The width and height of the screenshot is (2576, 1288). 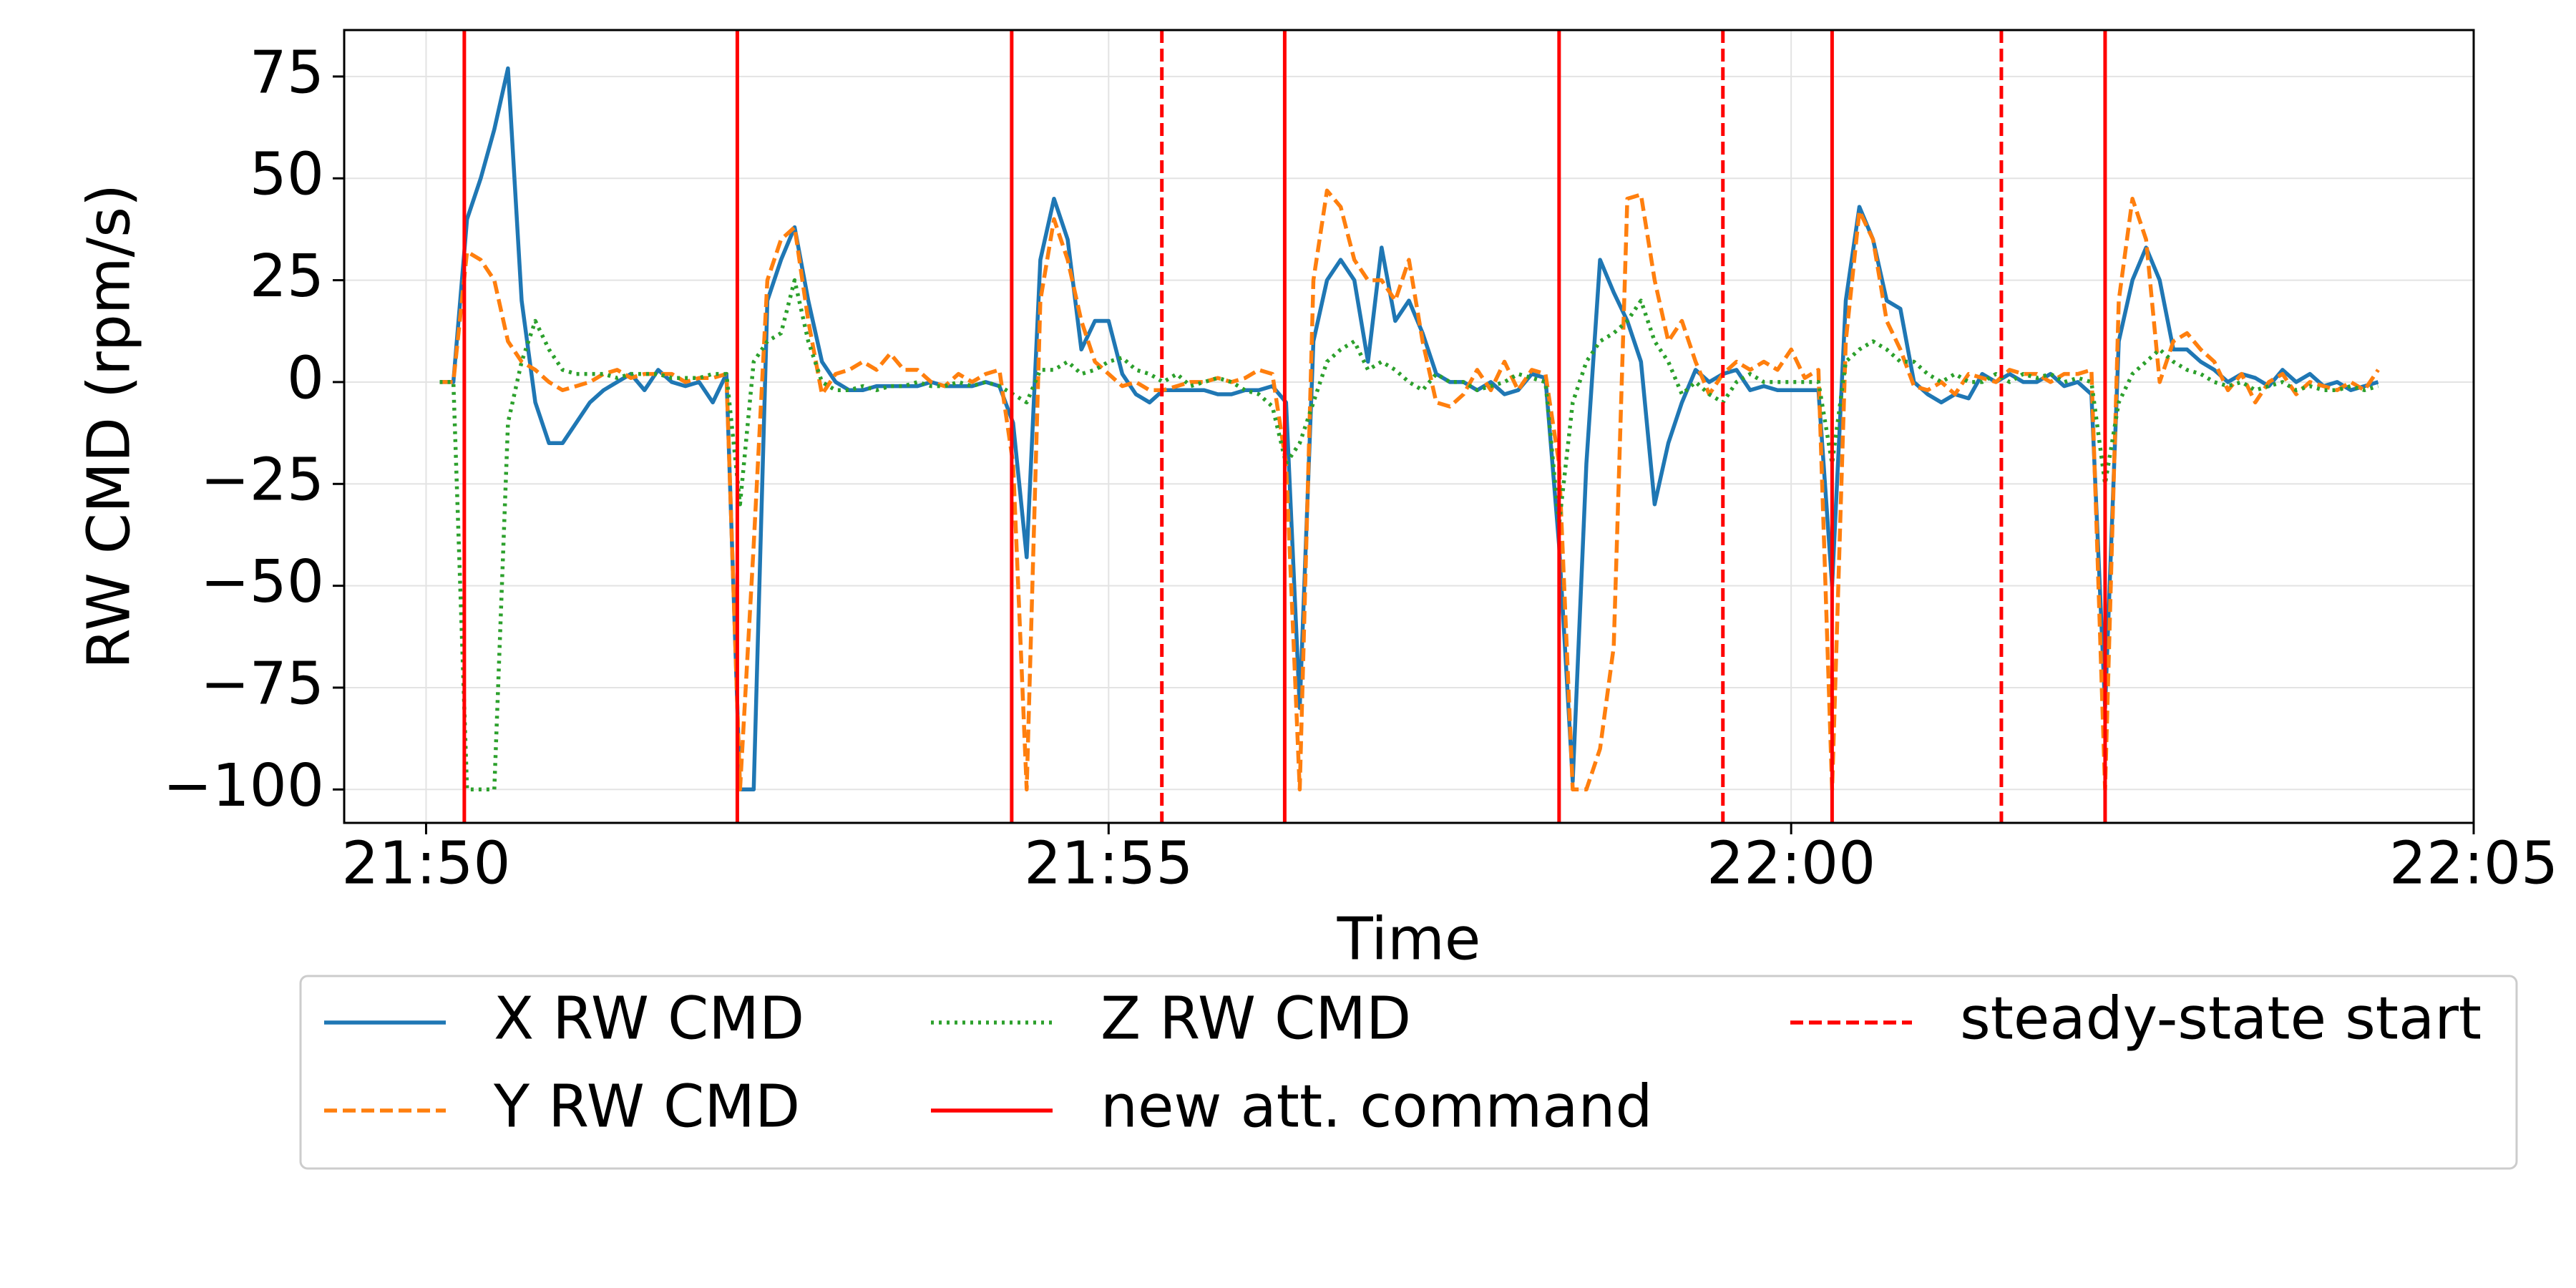 What do you see at coordinates (646, 1107) in the screenshot?
I see `legend-label: Y RW CMD` at bounding box center [646, 1107].